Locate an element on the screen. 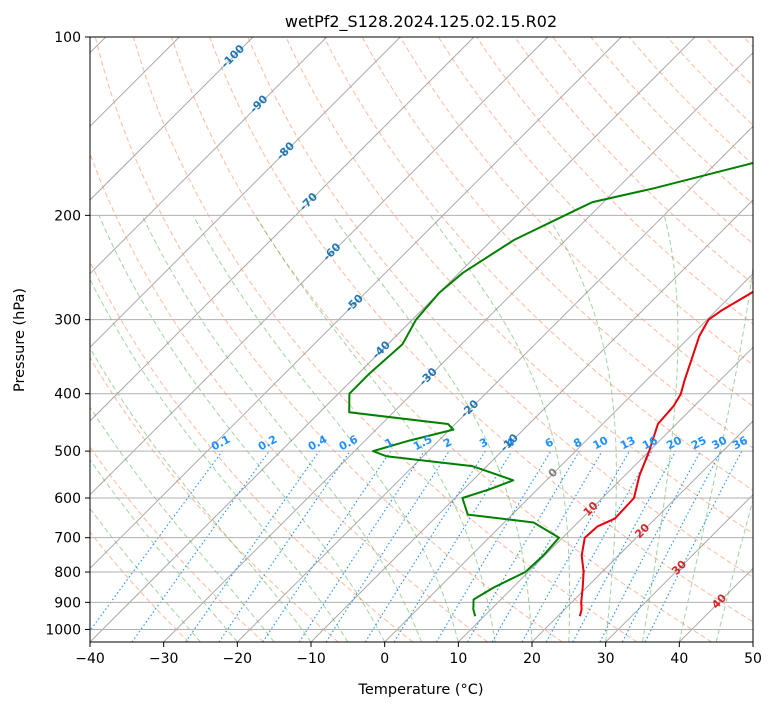  mixing-ratio-label: 0.4 is located at coordinates (318, 443).